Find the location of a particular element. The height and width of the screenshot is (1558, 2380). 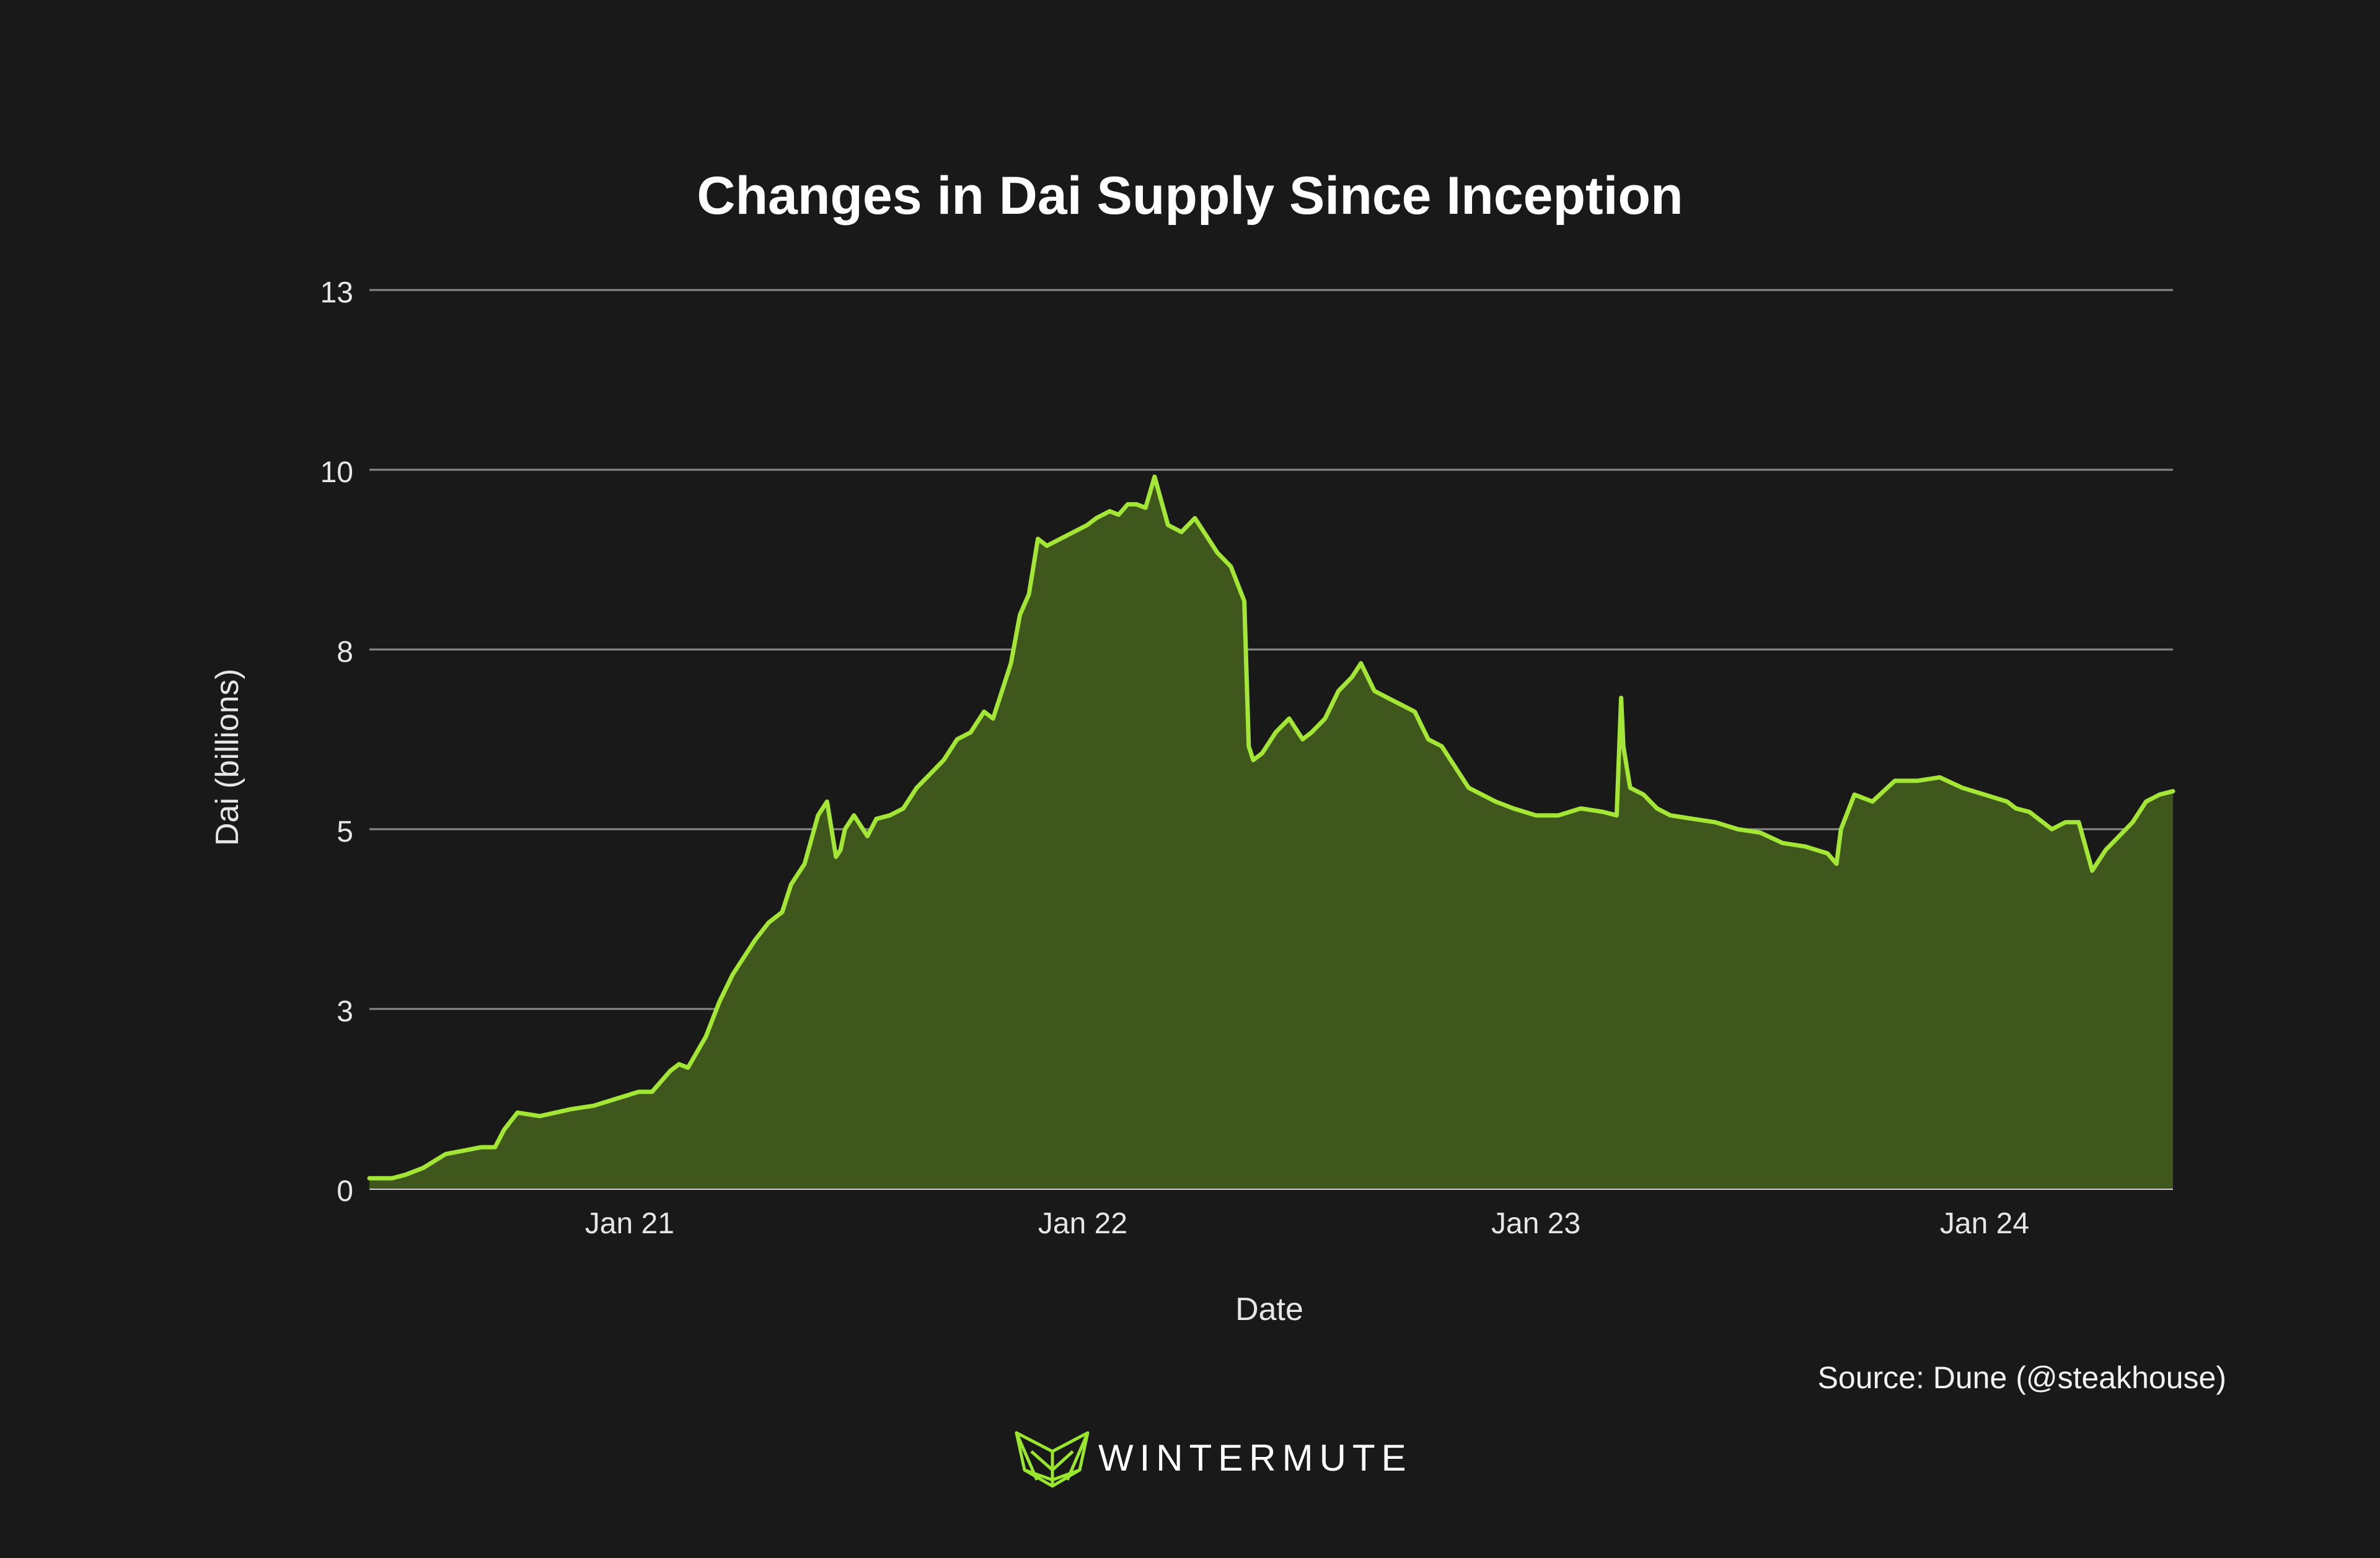

source-note: Source: Dune (@steakhouse) is located at coordinates (2022, 1377).